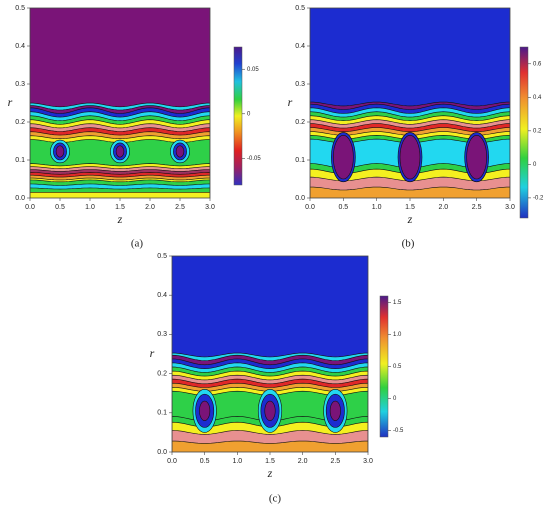 The height and width of the screenshot is (506, 550). Describe the element at coordinates (397, 367) in the screenshot. I see `colorbar-tick-label: 0.5` at that location.